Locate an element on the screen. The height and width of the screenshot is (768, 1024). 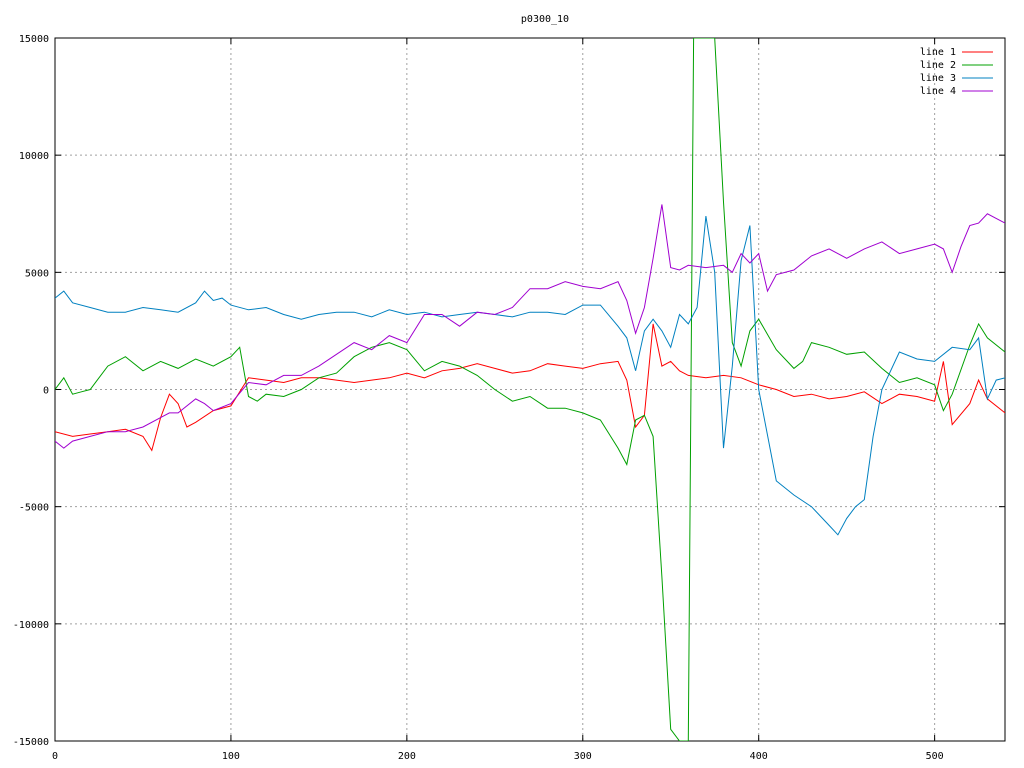
x-tick-label: 200 is located at coordinates (407, 756).